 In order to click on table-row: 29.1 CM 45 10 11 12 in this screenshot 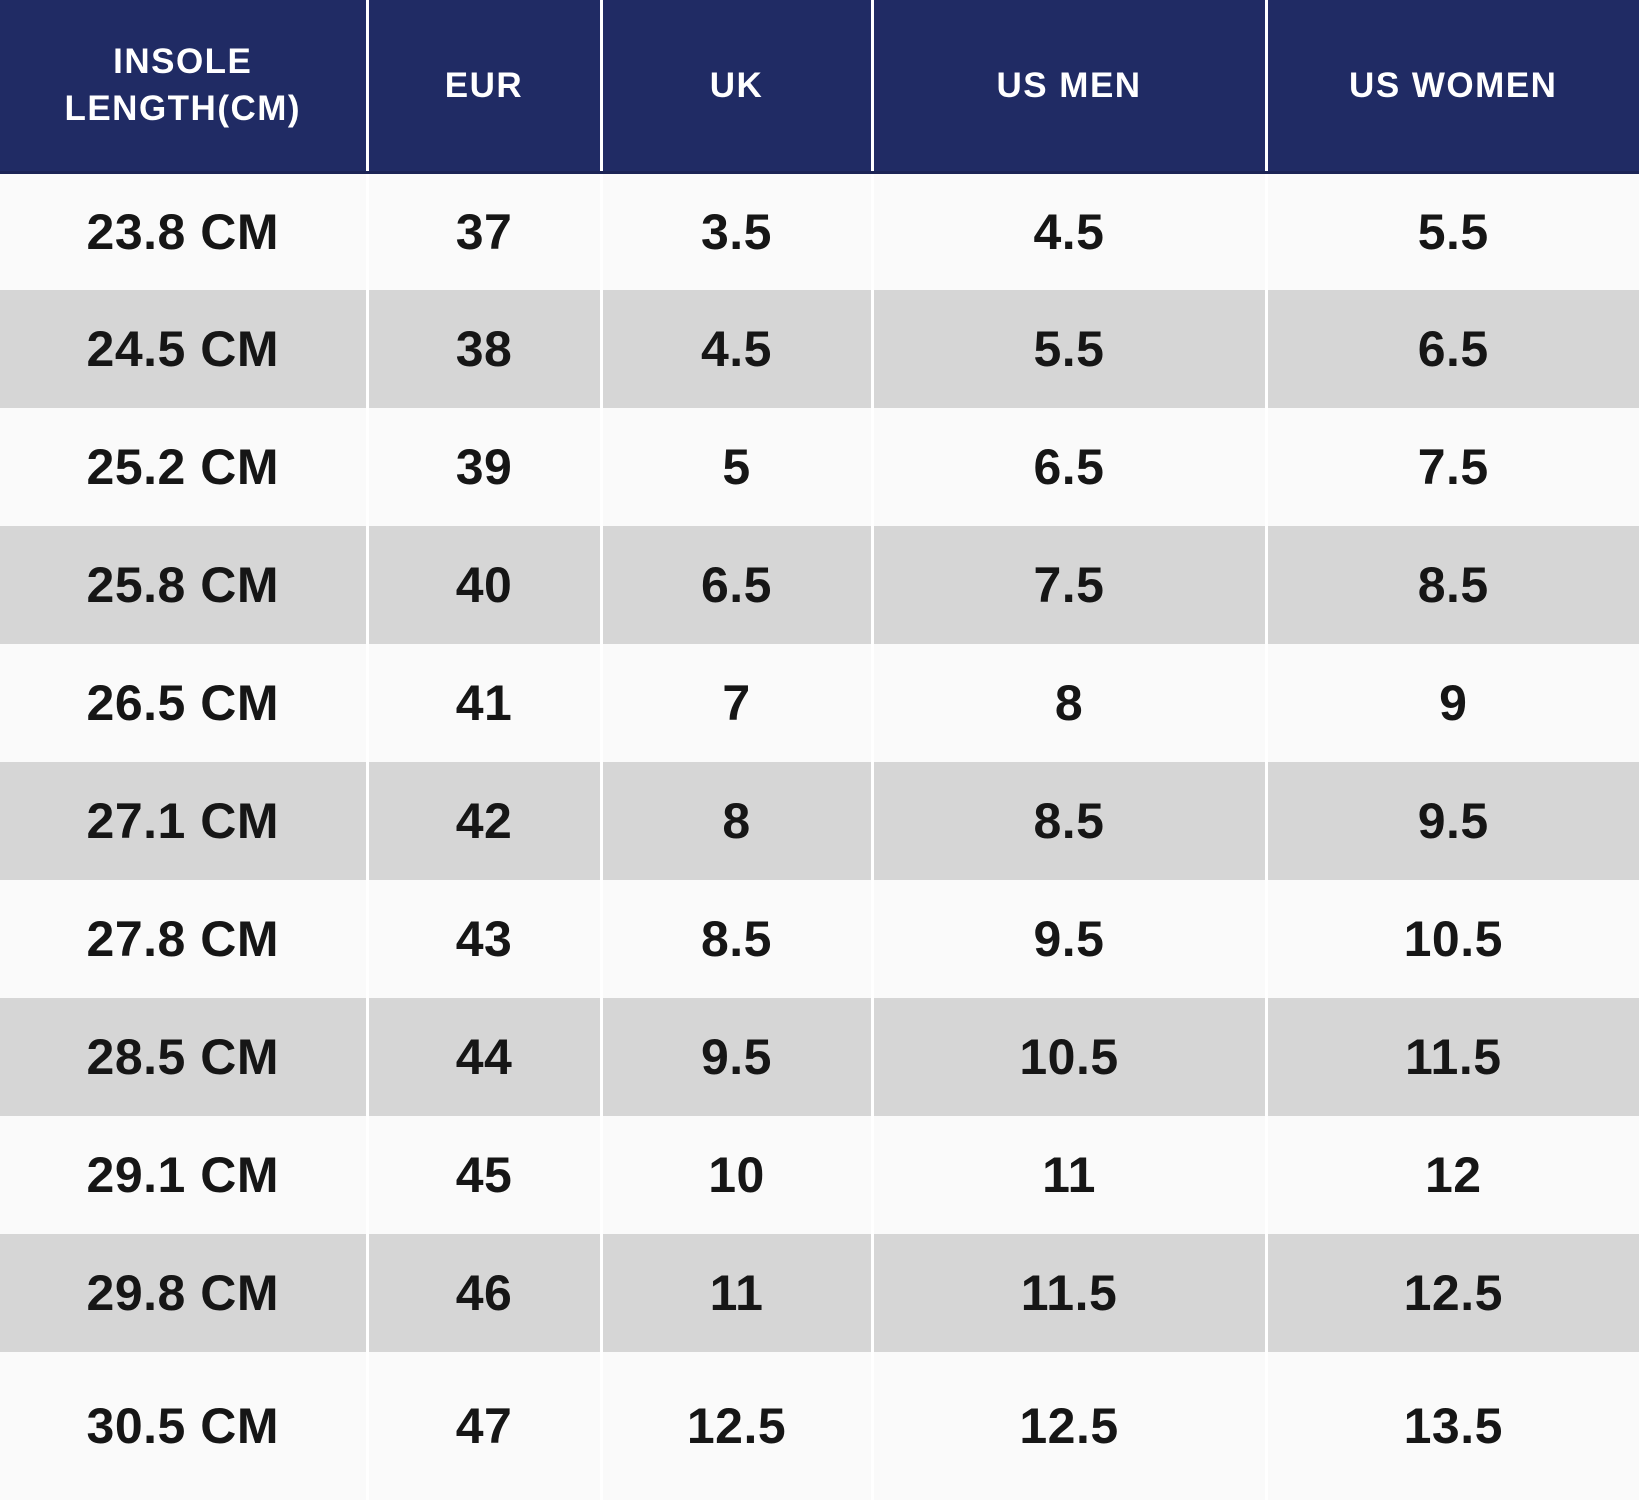, I will do `click(819, 1175)`.